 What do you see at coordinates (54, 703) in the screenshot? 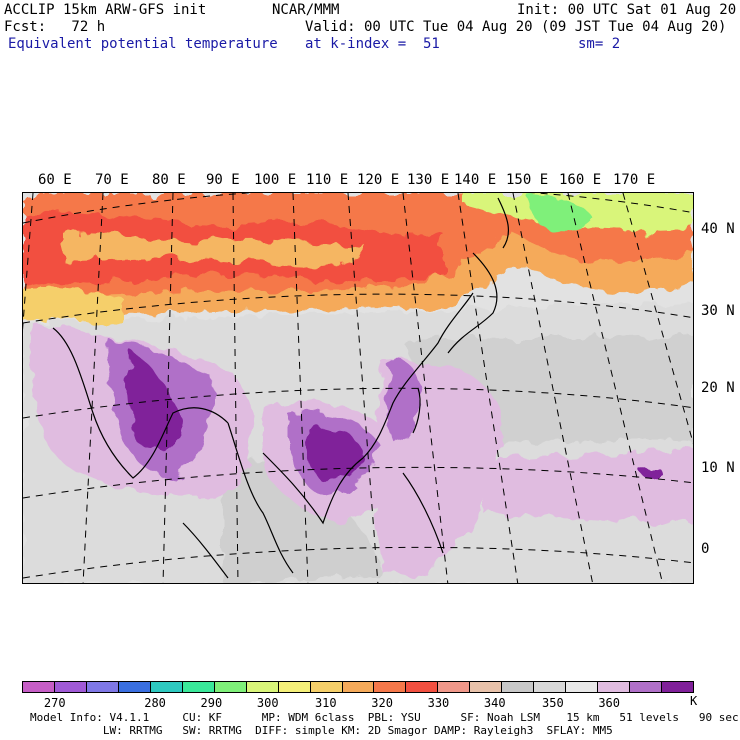
I see `colorbar-tick-label: 270` at bounding box center [54, 703].